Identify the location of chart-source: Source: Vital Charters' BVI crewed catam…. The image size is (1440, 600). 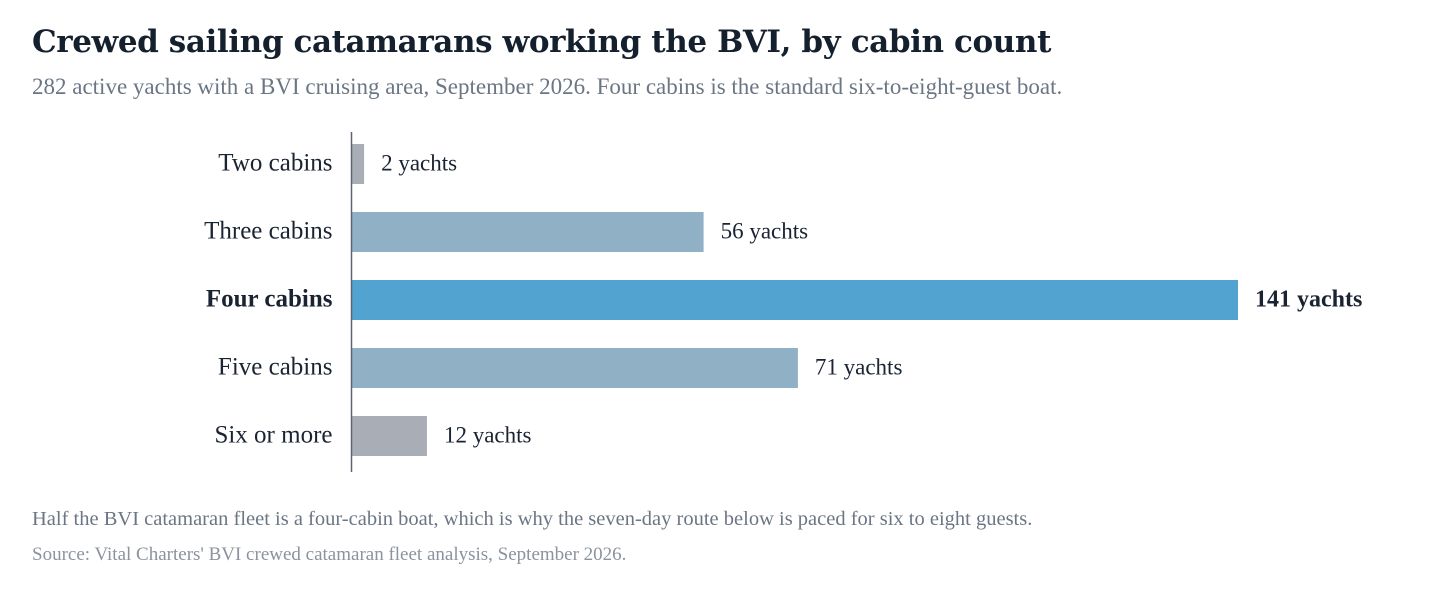
(329, 554).